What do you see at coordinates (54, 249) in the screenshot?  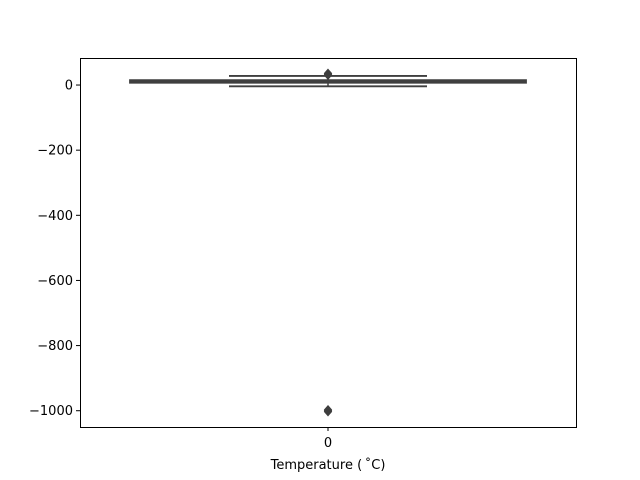 I see `y-axis: 0 −200 −400 −600 −800 −1000` at bounding box center [54, 249].